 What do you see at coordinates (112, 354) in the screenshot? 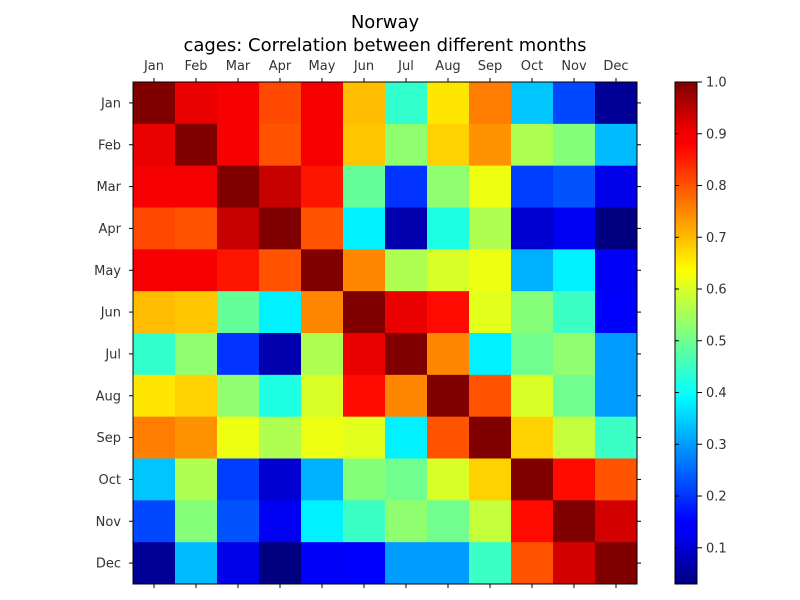
I see `y-tick-label: Jul` at bounding box center [112, 354].